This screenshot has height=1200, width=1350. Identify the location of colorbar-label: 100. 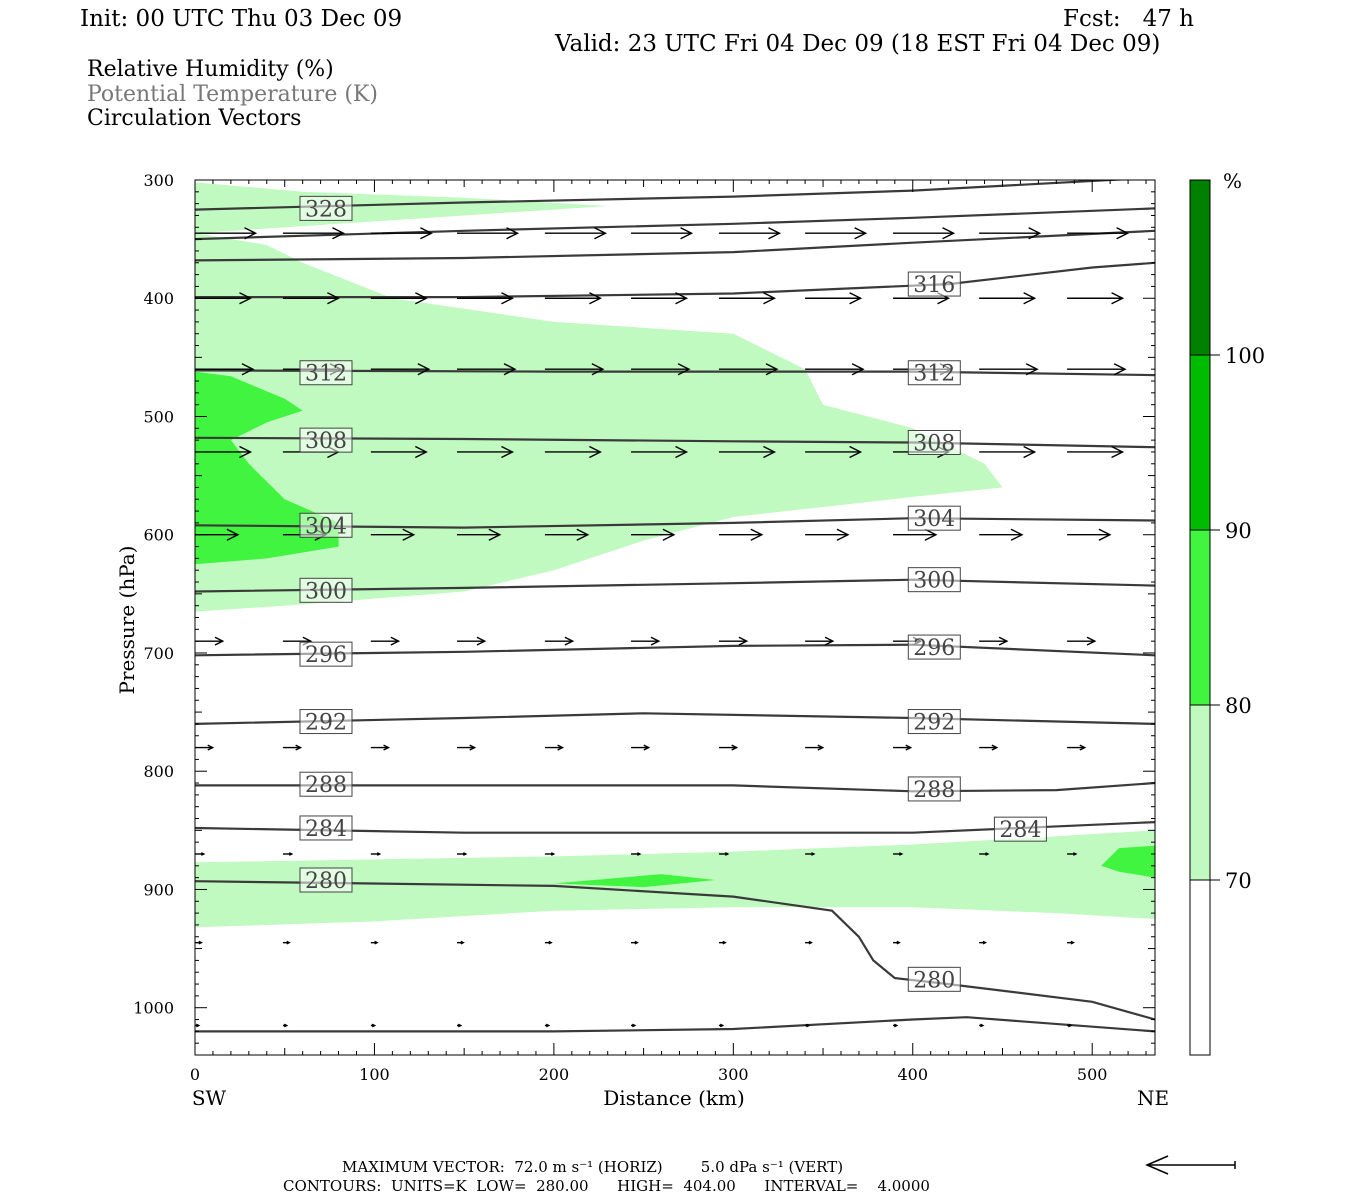
(1245, 356).